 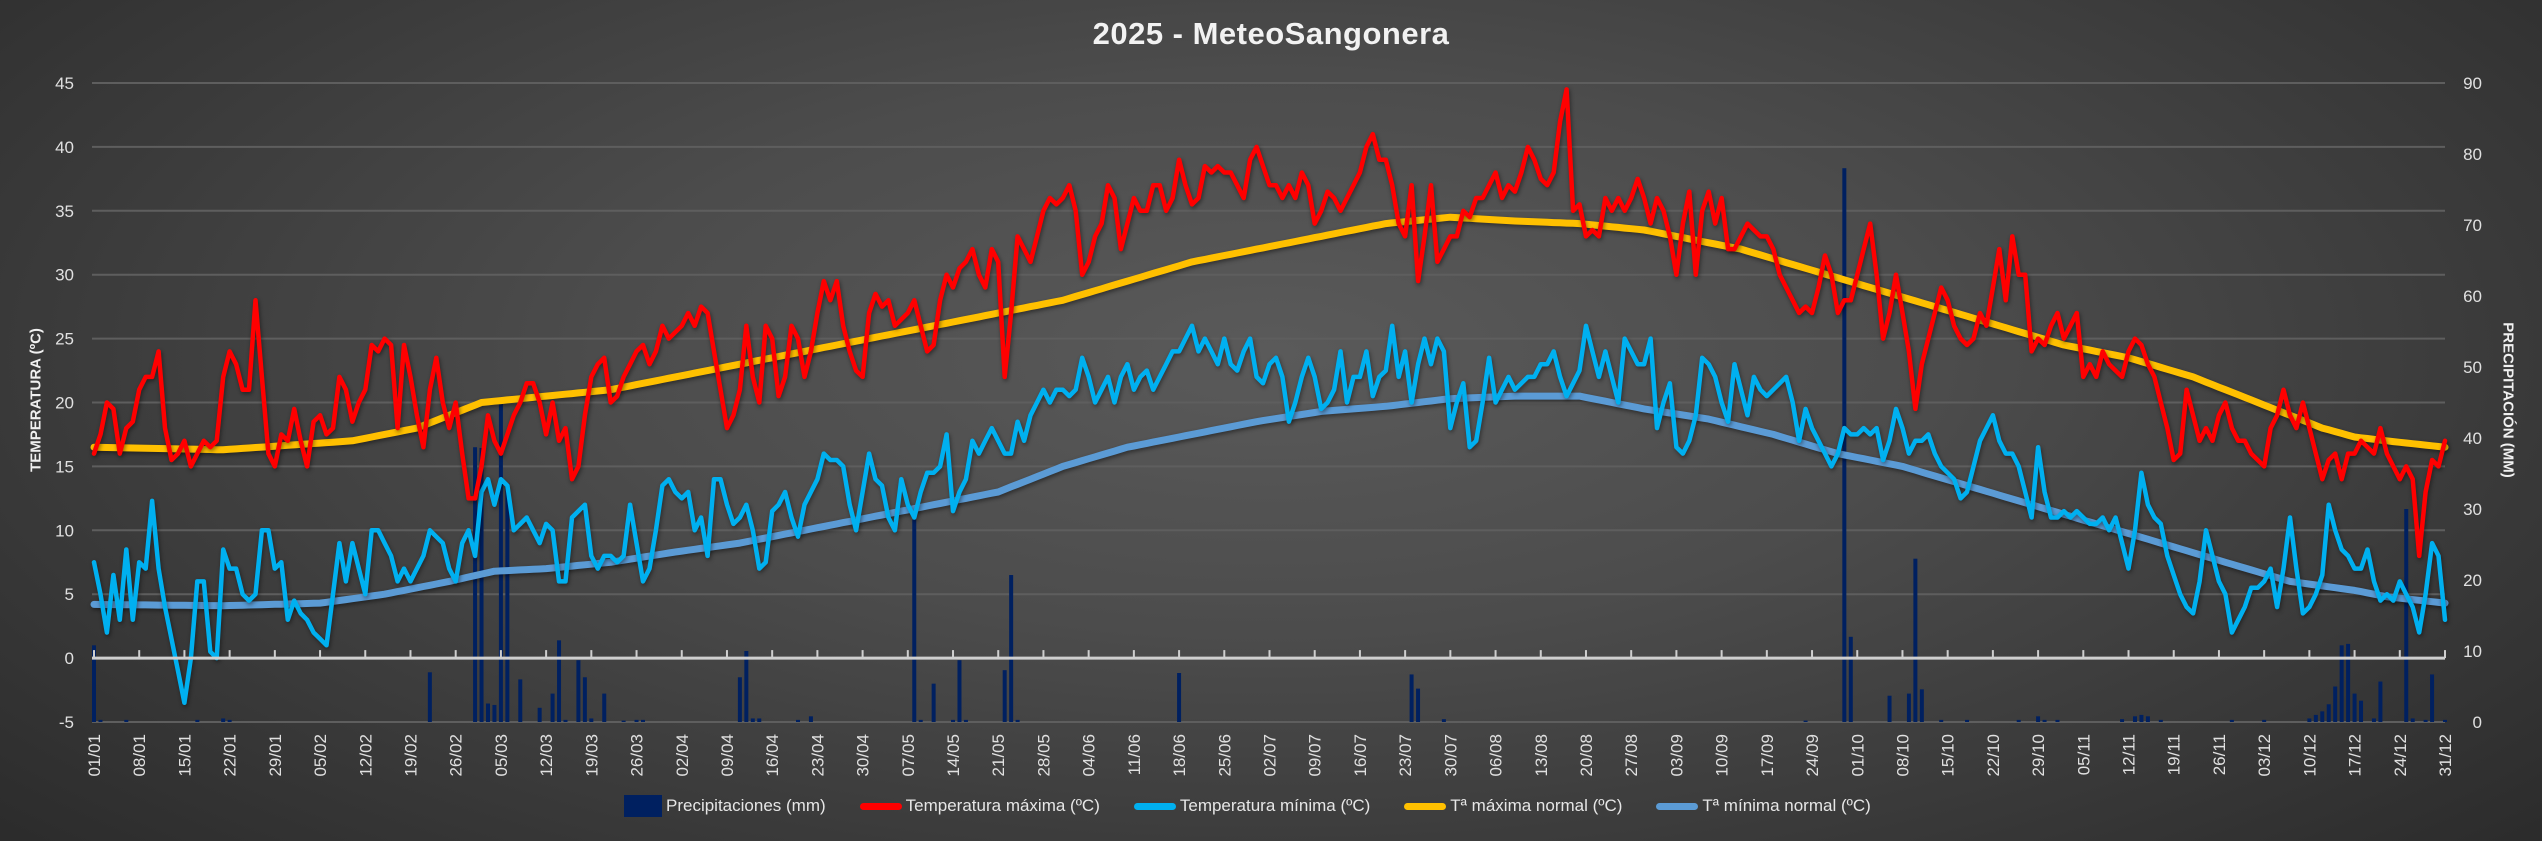 I want to click on x-tick-label: 27/08, so click(x=1631, y=755).